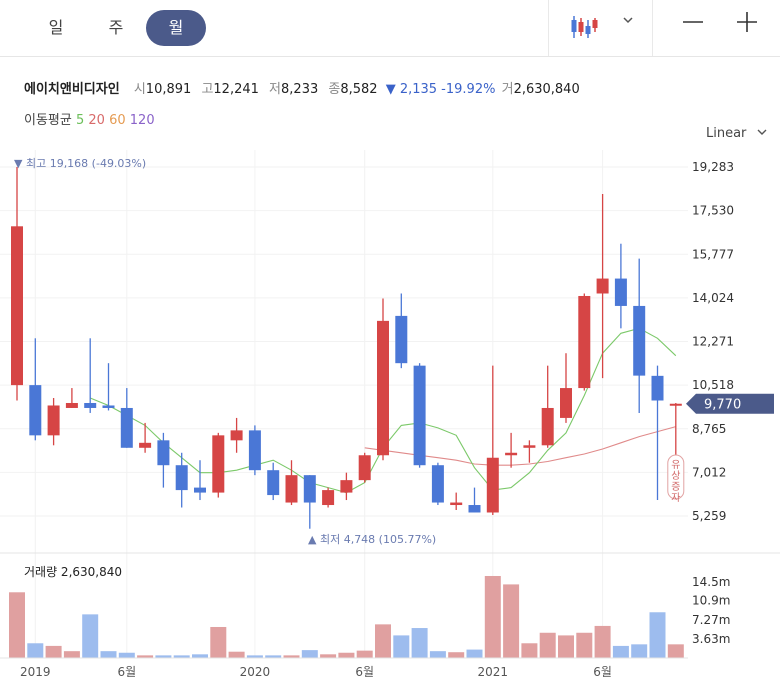 The height and width of the screenshot is (694, 780). What do you see at coordinates (711, 639) in the screenshot?
I see `volume-tick-label: 3.63m` at bounding box center [711, 639].